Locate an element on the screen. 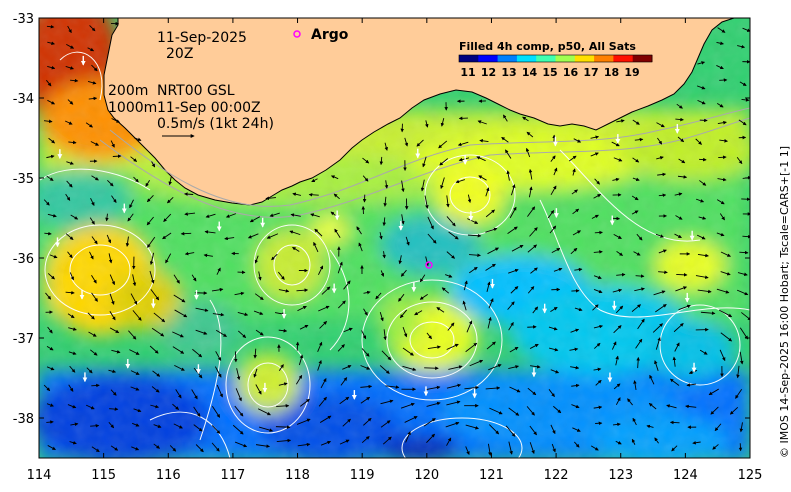  time-label: 20Z is located at coordinates (179, 54).